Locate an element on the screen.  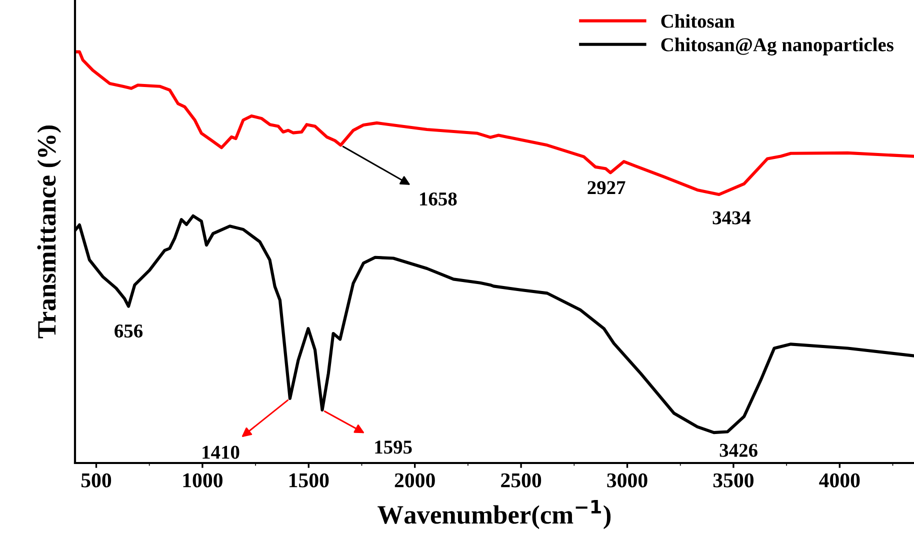
legend-label: Chitosan is located at coordinates (698, 21).